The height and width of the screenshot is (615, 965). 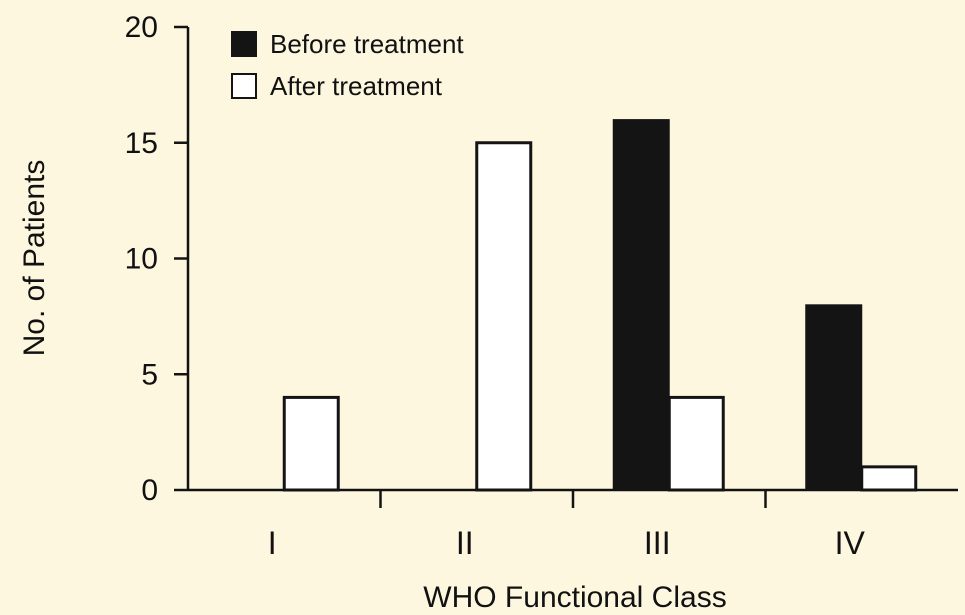 What do you see at coordinates (34, 258) in the screenshot?
I see `y-axis-title: No. of Patients` at bounding box center [34, 258].